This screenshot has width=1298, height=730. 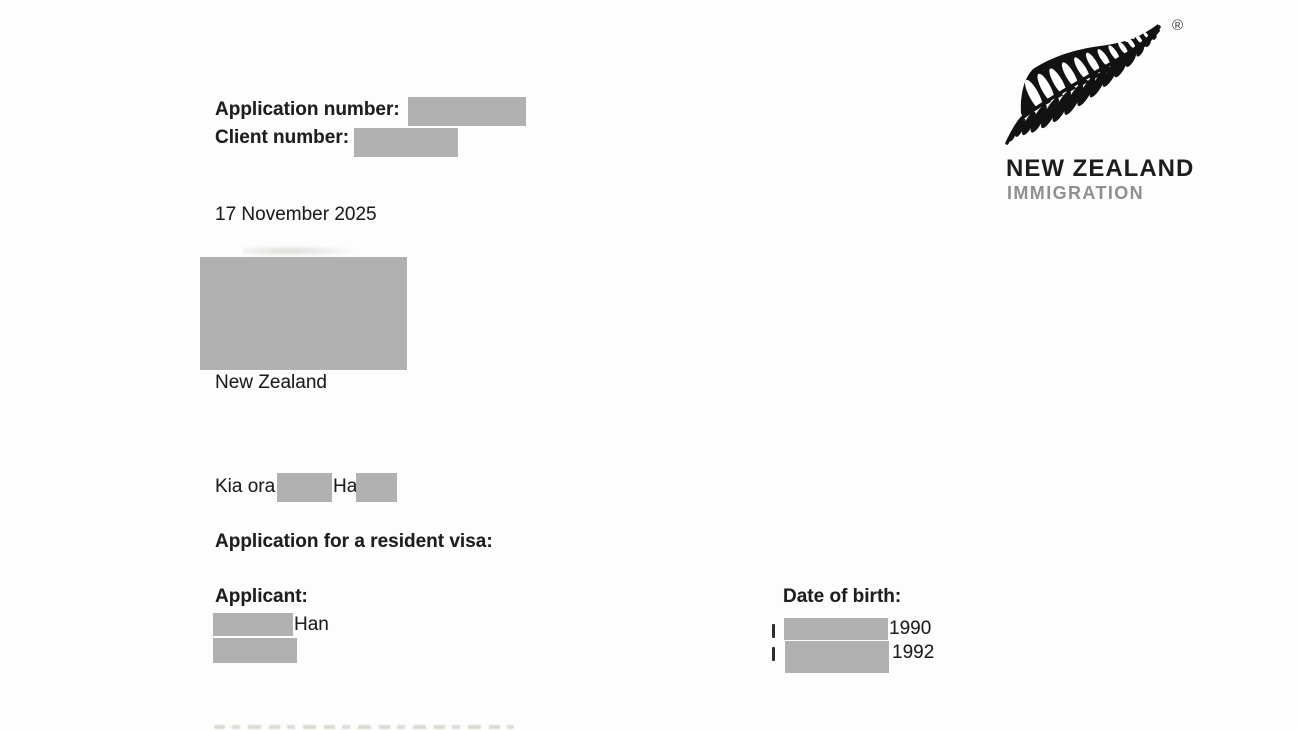 I want to click on client-number-label: Client number:, so click(x=282, y=137).